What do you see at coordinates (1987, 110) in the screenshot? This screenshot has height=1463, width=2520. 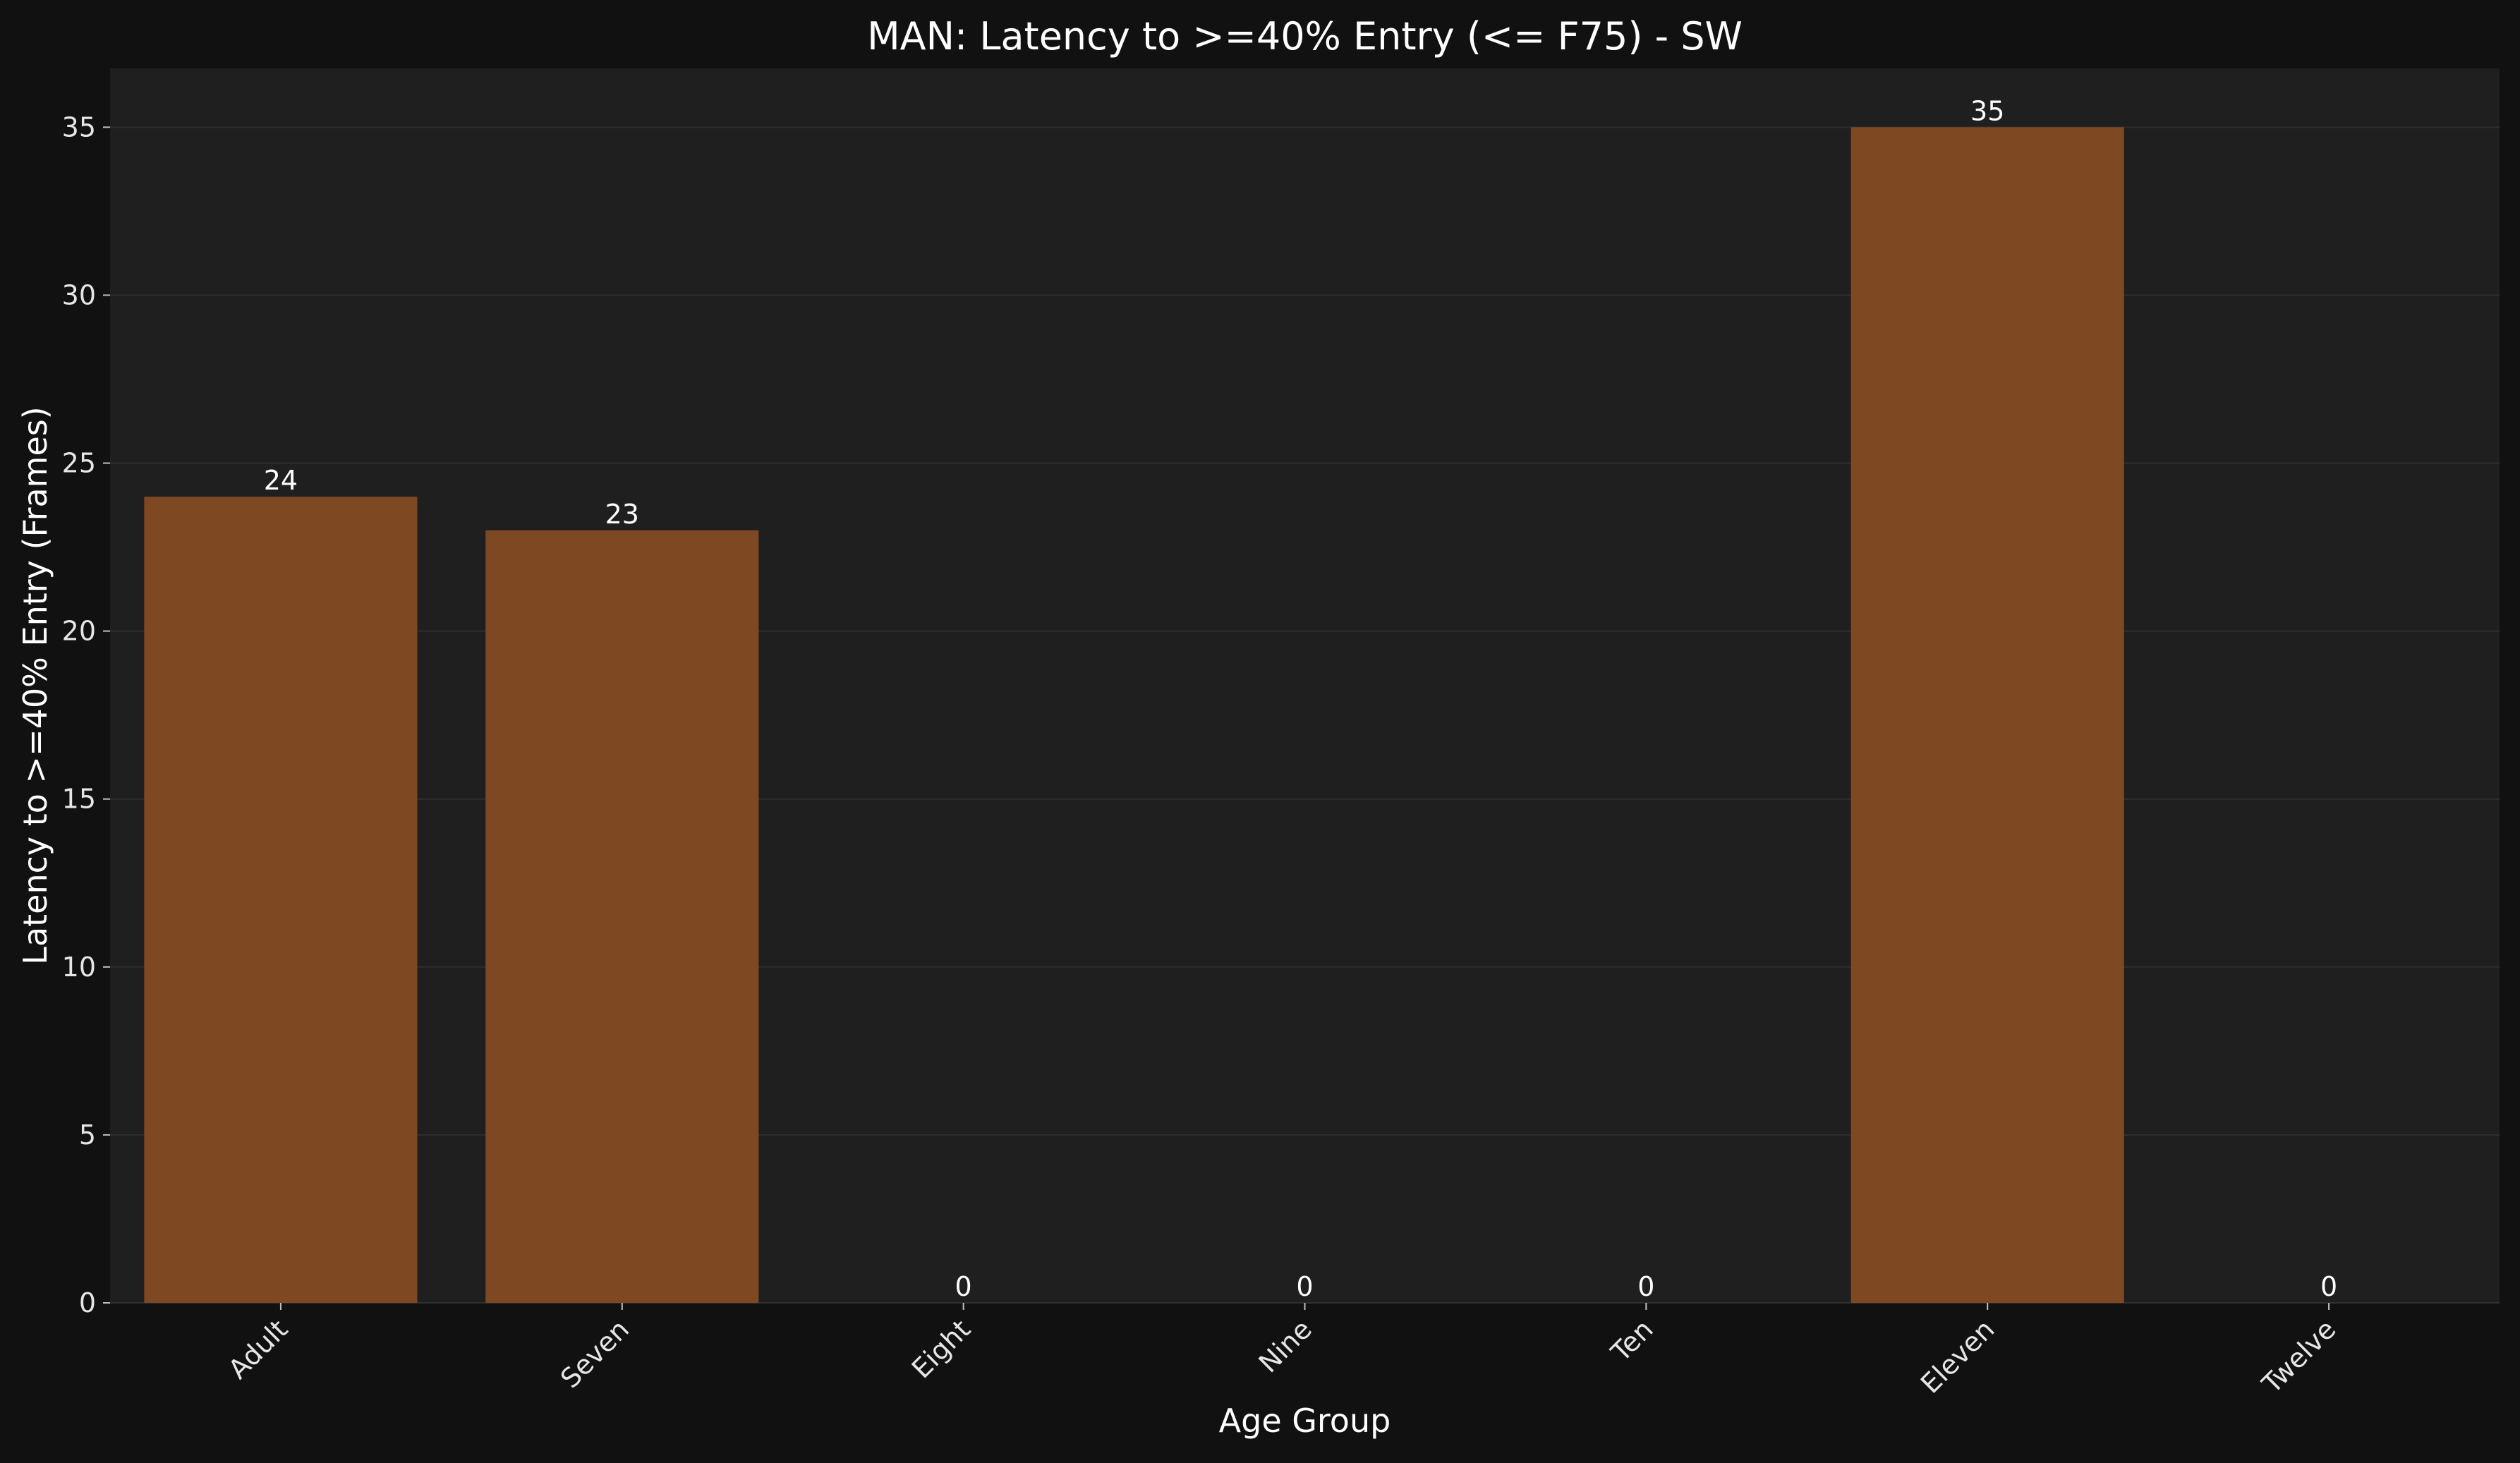 I see `data-label-eleven: 35` at bounding box center [1987, 110].